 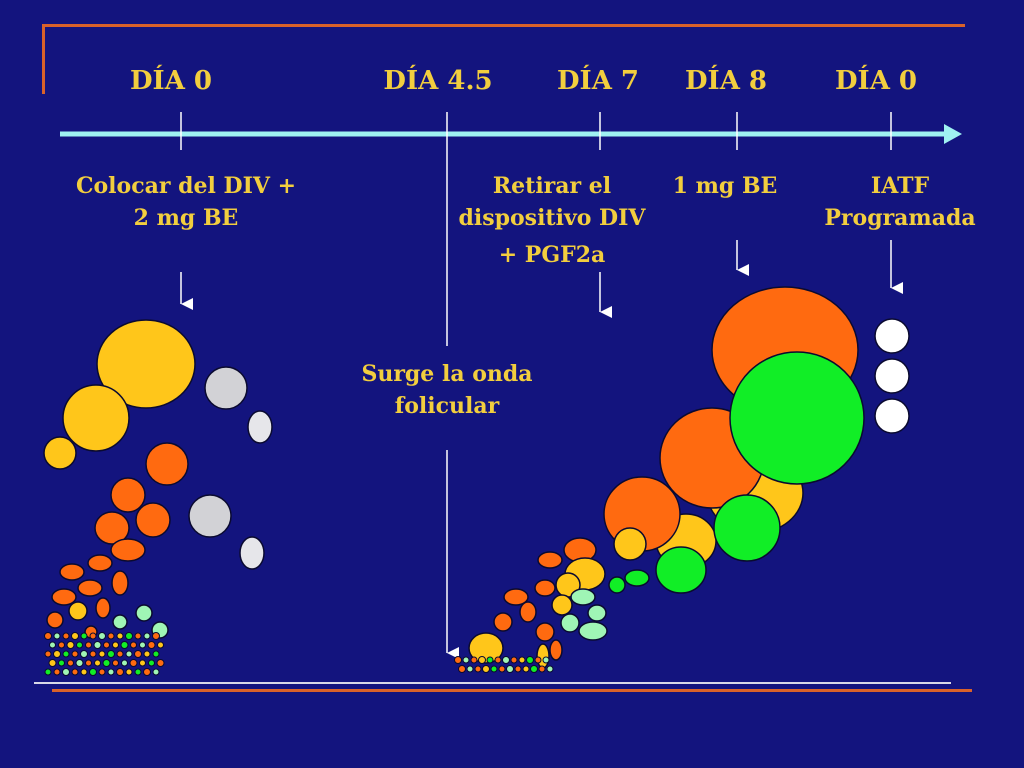 What do you see at coordinates (552, 255) in the screenshot?
I see `annotation-day-7-line-3: + PGF2a` at bounding box center [552, 255].